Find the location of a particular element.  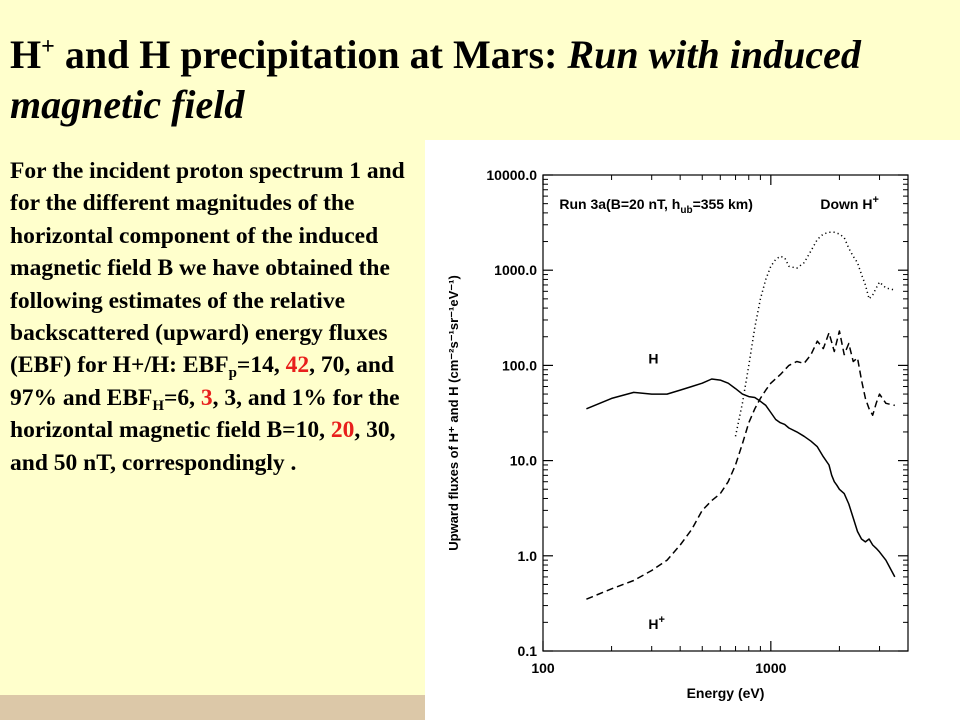

highlight-value-2: 3 is located at coordinates (206, 397).